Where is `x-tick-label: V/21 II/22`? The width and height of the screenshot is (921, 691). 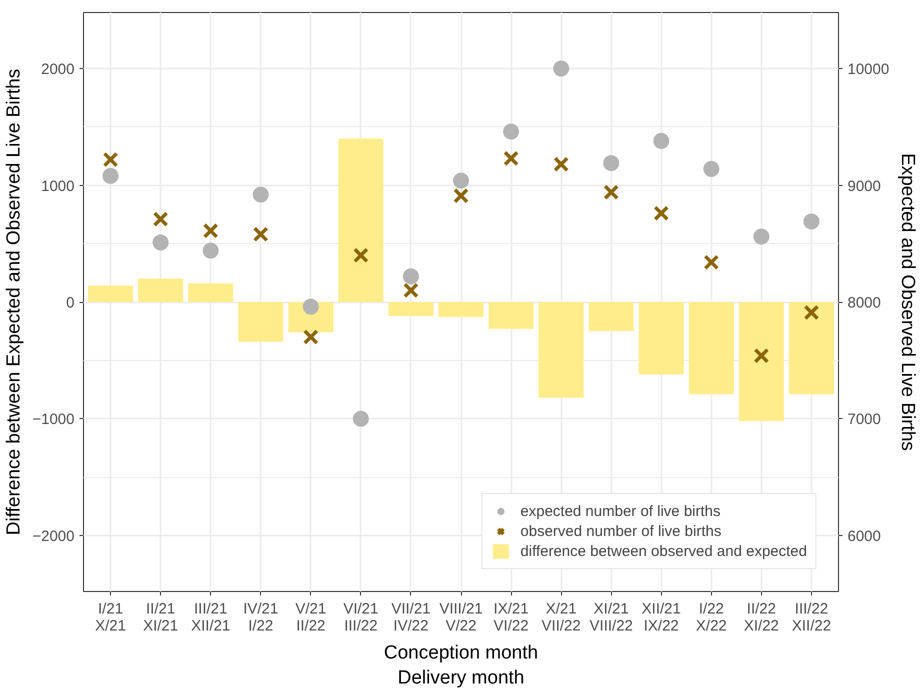
x-tick-label: V/21 II/22 is located at coordinates (310, 617).